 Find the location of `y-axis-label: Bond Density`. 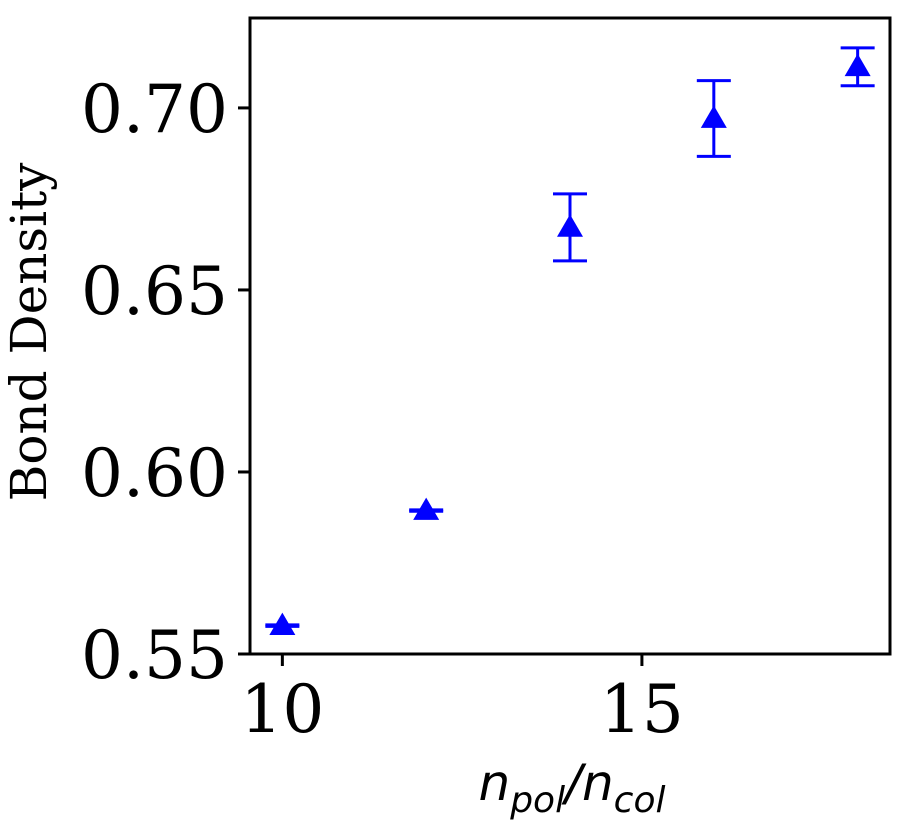

y-axis-label: Bond Density is located at coordinates (29, 332).